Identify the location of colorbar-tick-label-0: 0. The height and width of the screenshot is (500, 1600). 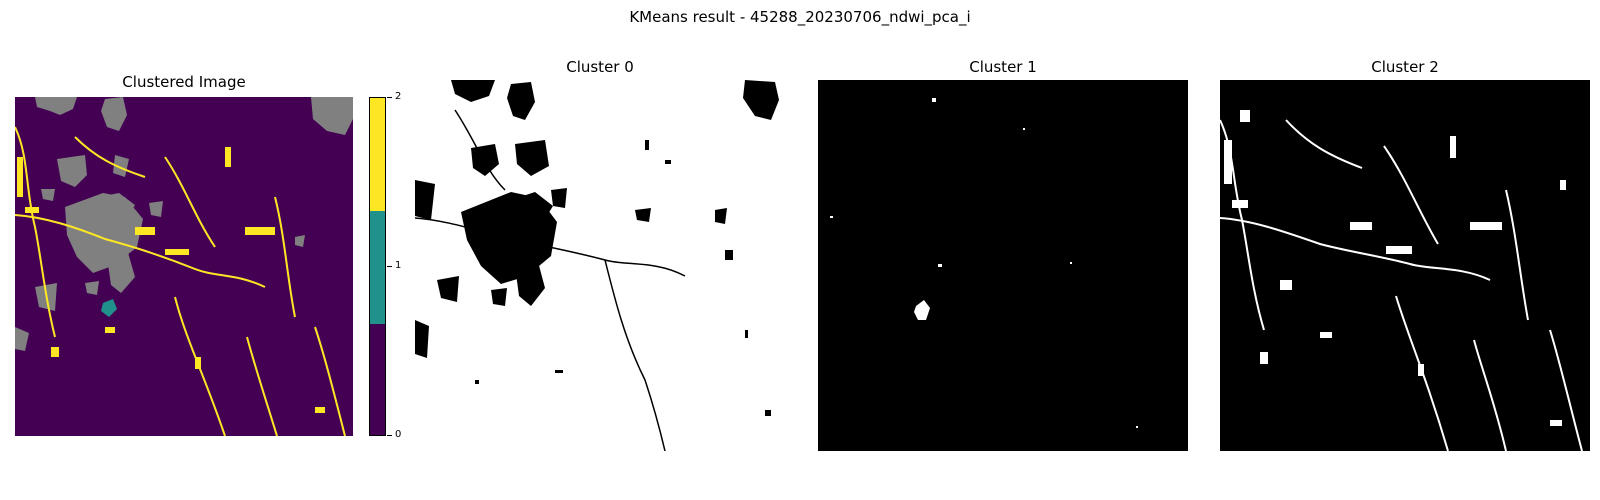
(398, 434).